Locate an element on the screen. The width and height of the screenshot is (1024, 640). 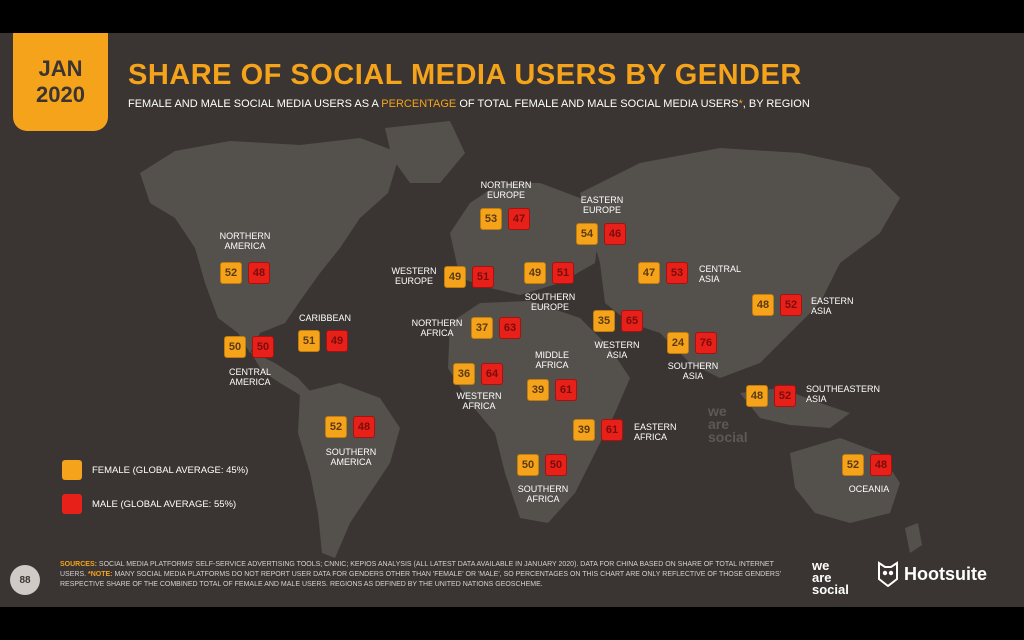
hootsuite-logo: Hootsuite is located at coordinates (945, 574).